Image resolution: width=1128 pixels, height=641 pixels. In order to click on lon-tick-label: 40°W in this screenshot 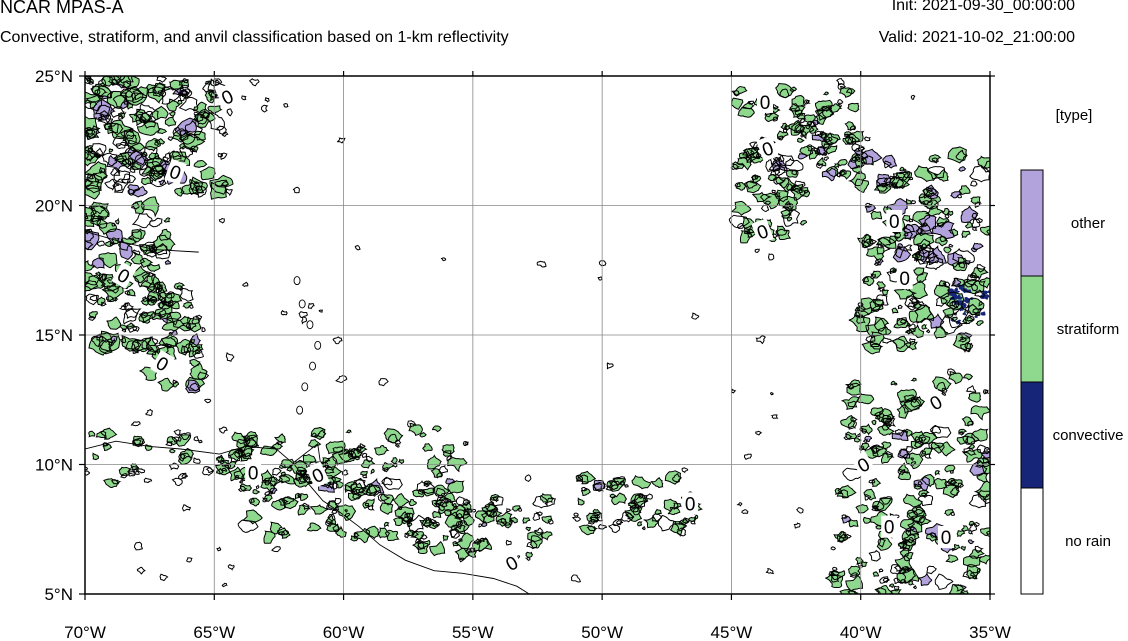, I will do `click(861, 632)`.